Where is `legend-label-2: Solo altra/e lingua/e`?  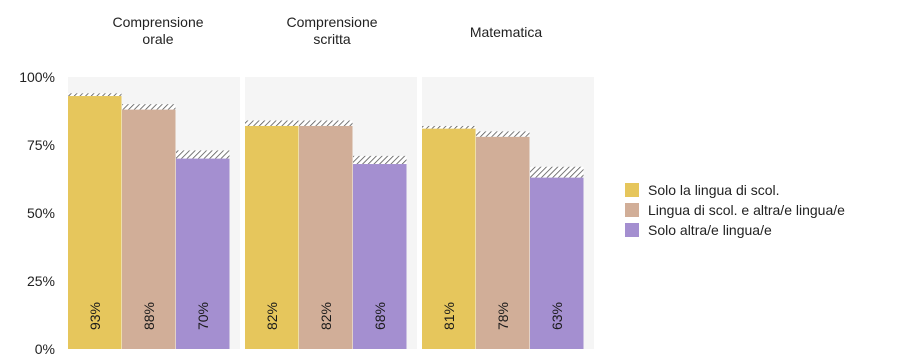 legend-label-2: Solo altra/e lingua/e is located at coordinates (710, 230).